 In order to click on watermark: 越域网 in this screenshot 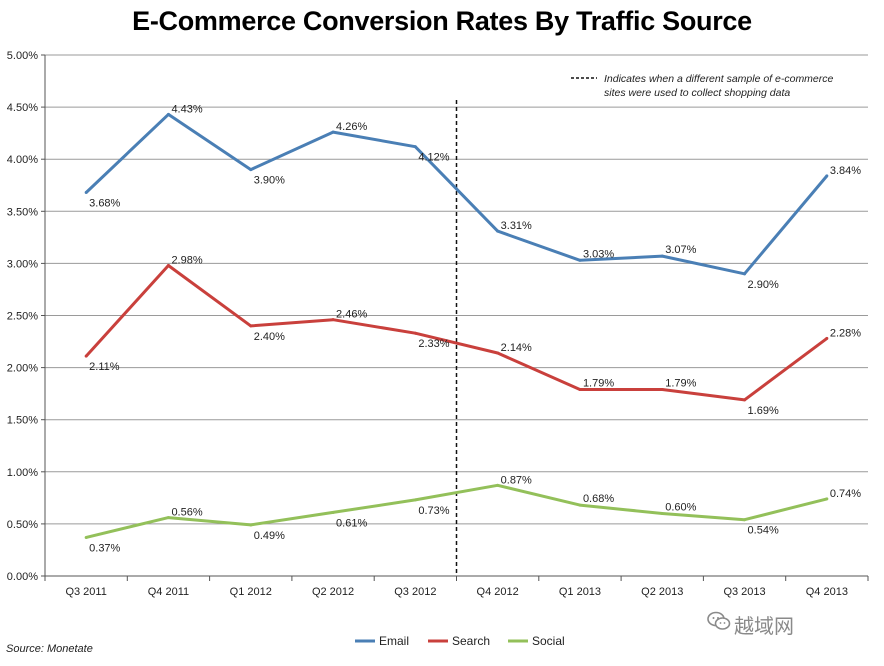, I will do `click(764, 626)`.